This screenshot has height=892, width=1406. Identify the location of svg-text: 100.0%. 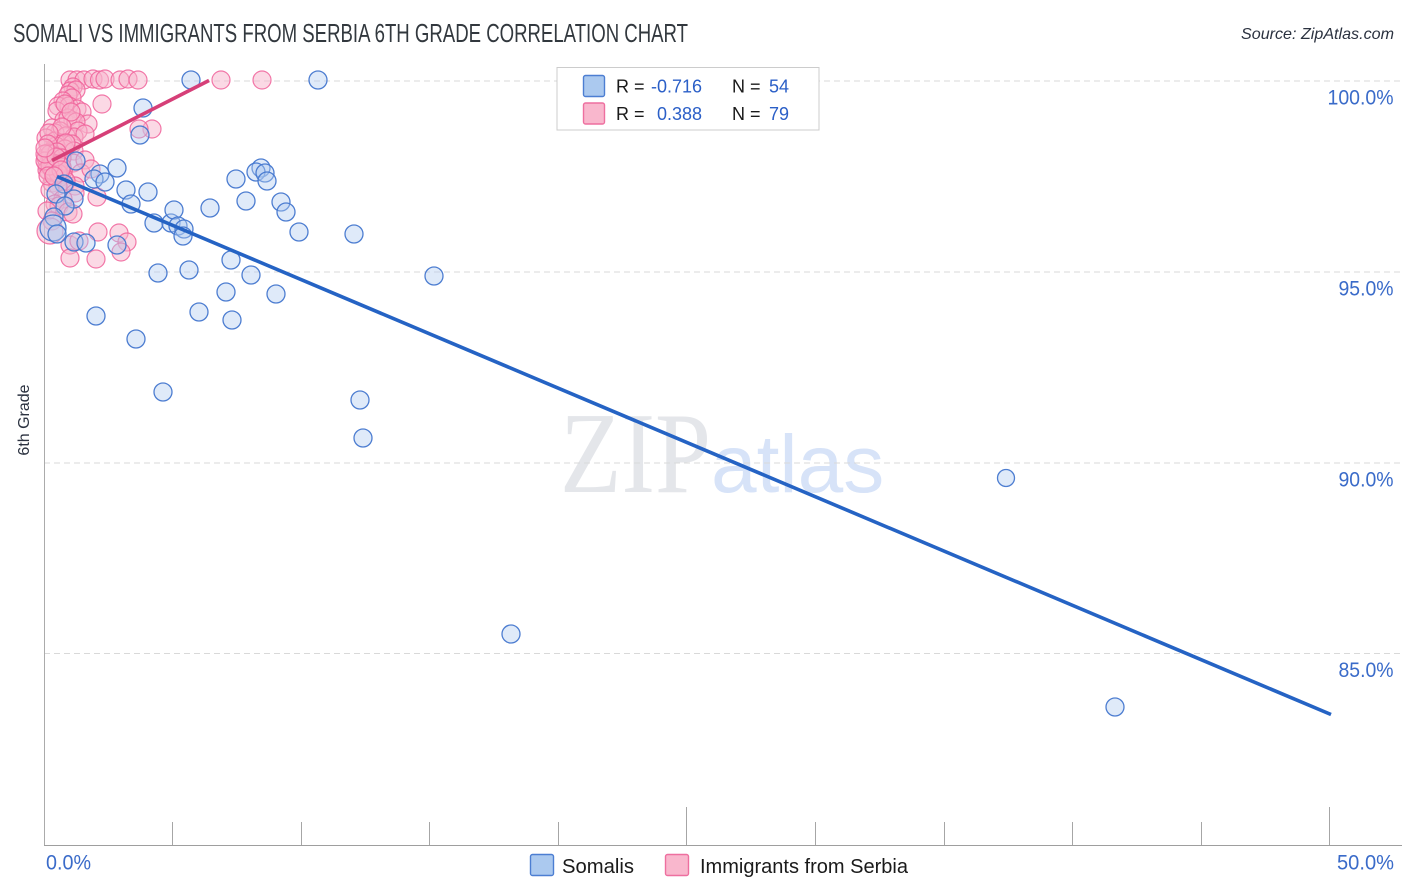
(1361, 98).